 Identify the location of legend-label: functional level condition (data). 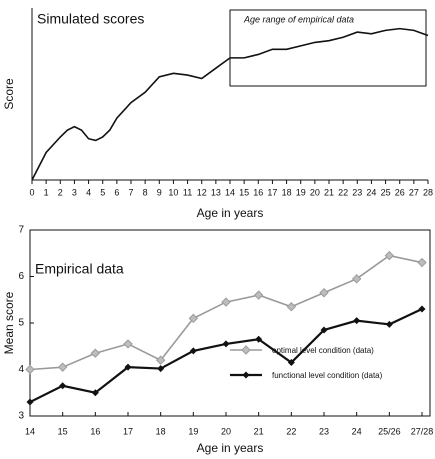
(327, 375).